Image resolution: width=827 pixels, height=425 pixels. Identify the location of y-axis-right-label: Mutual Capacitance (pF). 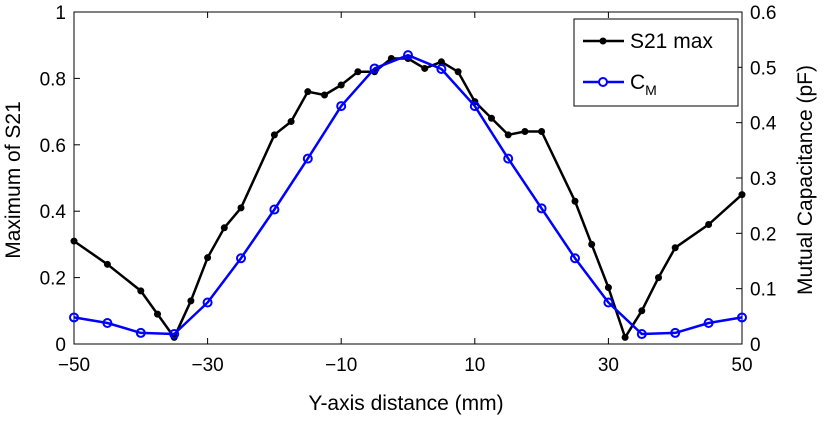
(805, 180).